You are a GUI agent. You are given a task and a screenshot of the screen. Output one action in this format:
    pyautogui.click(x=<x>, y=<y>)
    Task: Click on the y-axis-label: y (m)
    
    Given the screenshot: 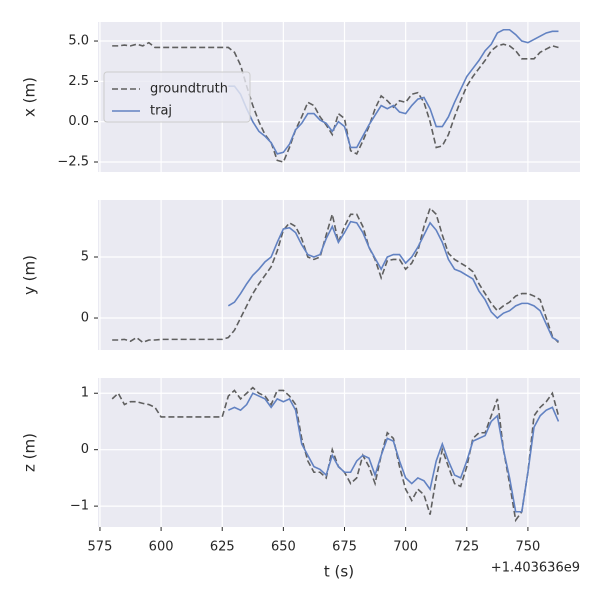 What is the action you would take?
    pyautogui.click(x=30, y=275)
    